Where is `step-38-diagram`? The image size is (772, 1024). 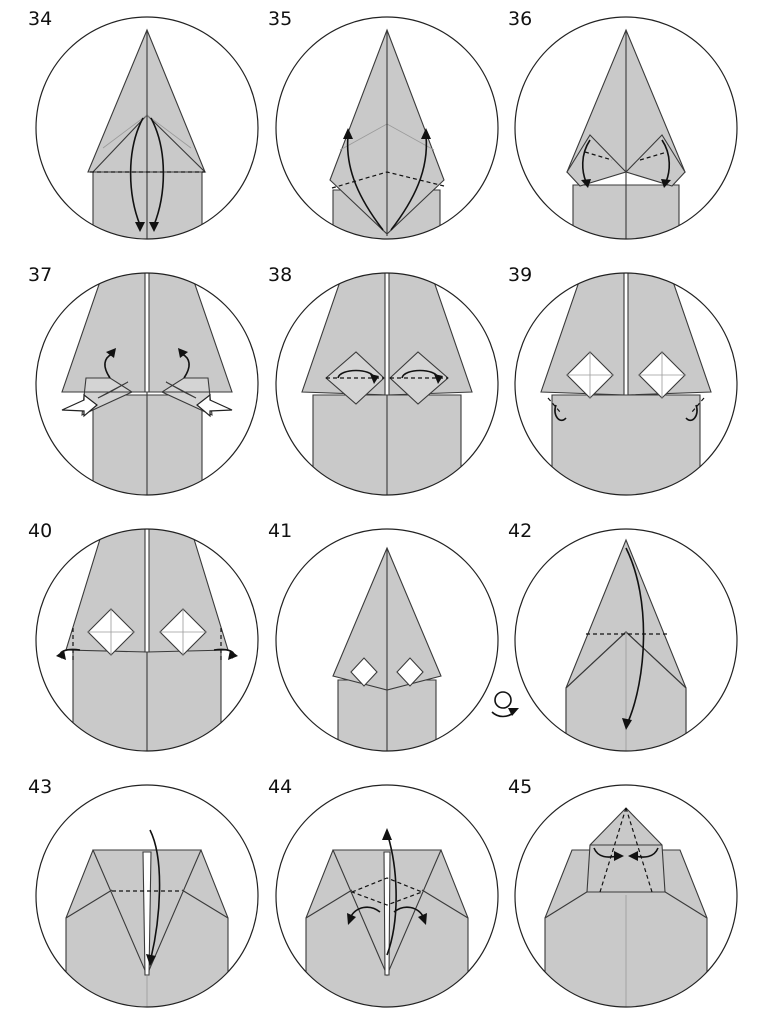
step-38-diagram is located at coordinates (387, 384).